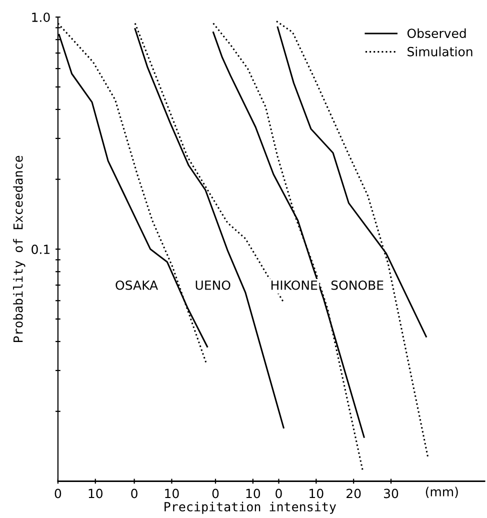 The width and height of the screenshot is (487, 518). What do you see at coordinates (357, 285) in the screenshot?
I see `text: SONOBE` at bounding box center [357, 285].